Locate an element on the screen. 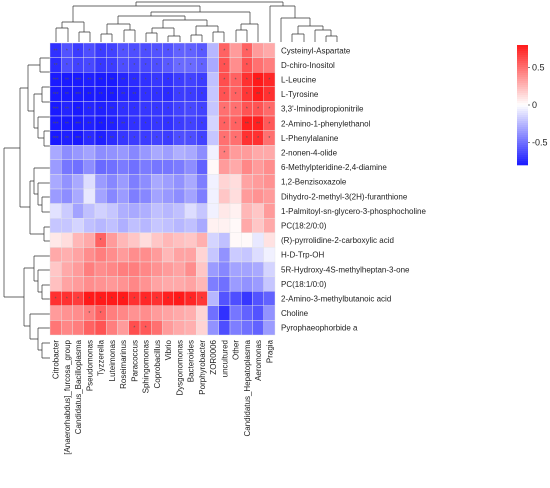  column-label: Bacteroides is located at coordinates (191, 361).